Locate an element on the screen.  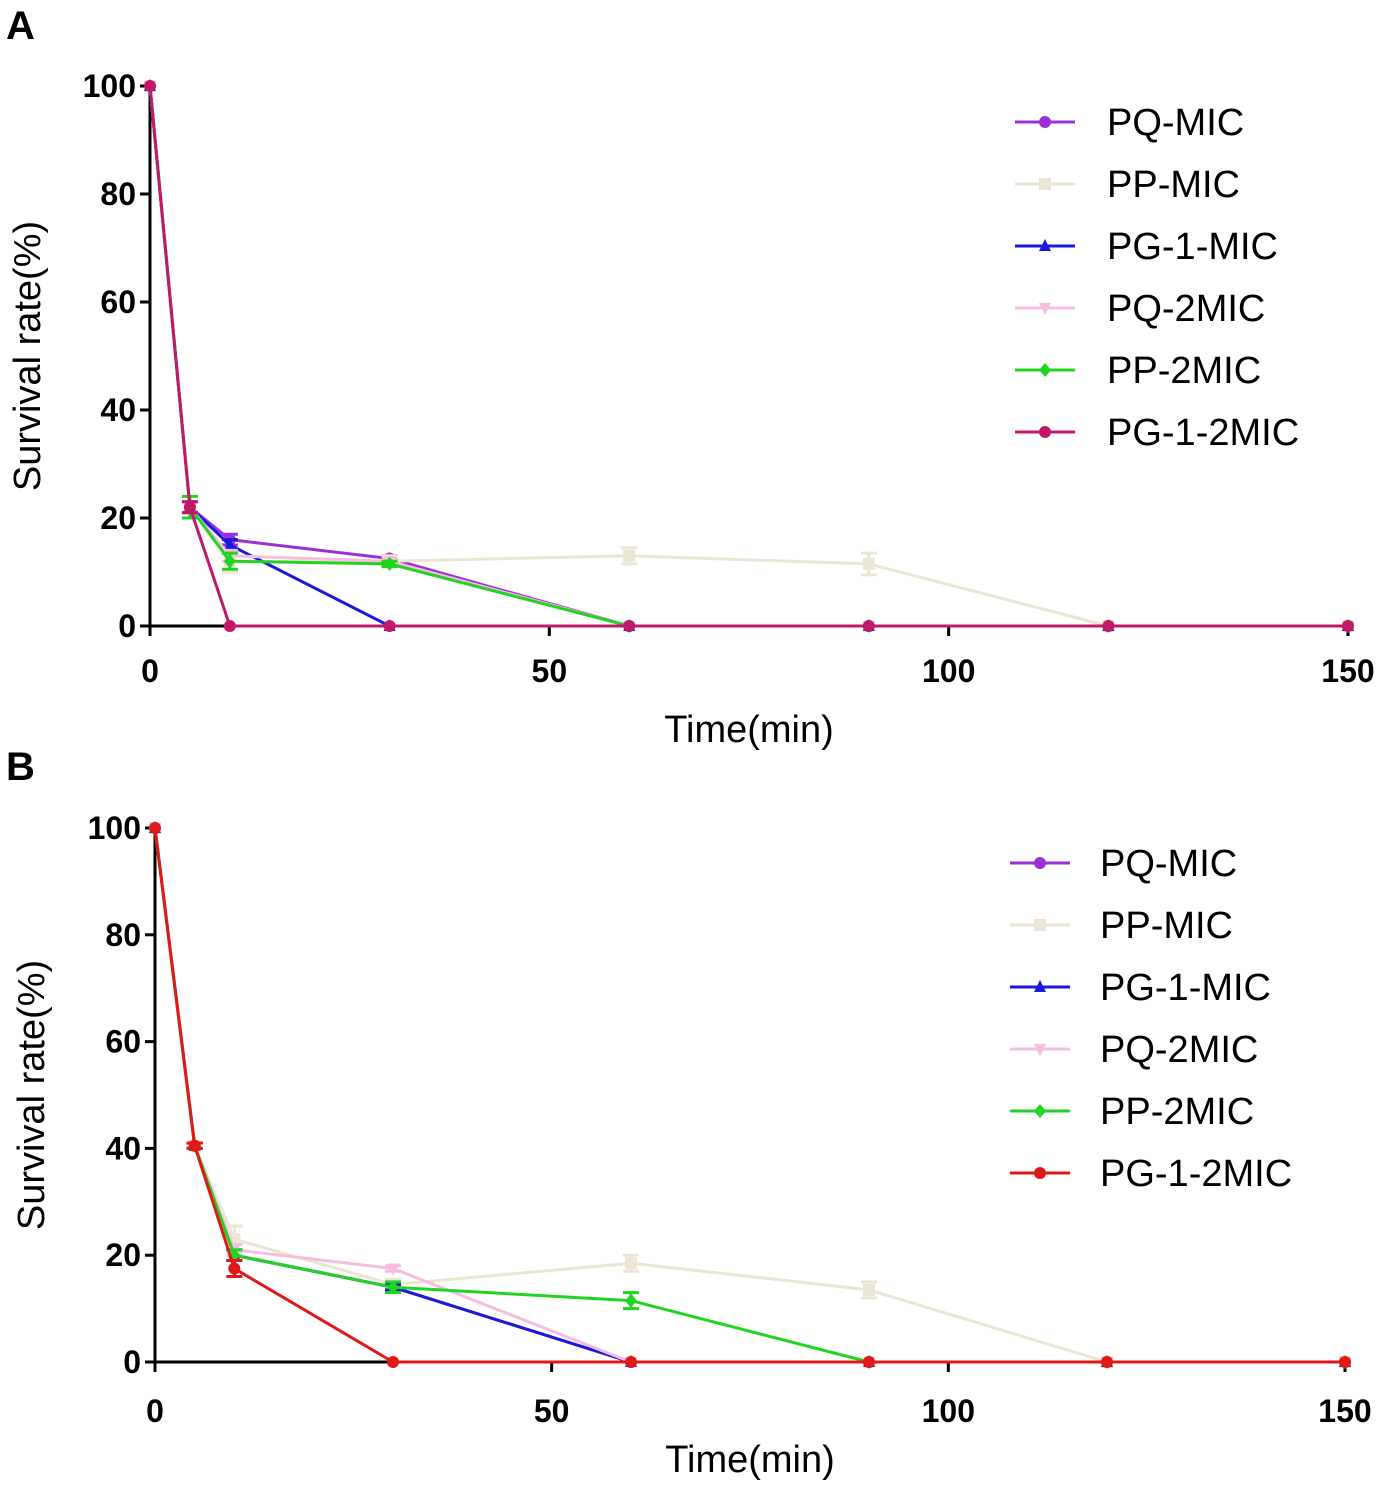
panel-label-b: B is located at coordinates (20, 767).